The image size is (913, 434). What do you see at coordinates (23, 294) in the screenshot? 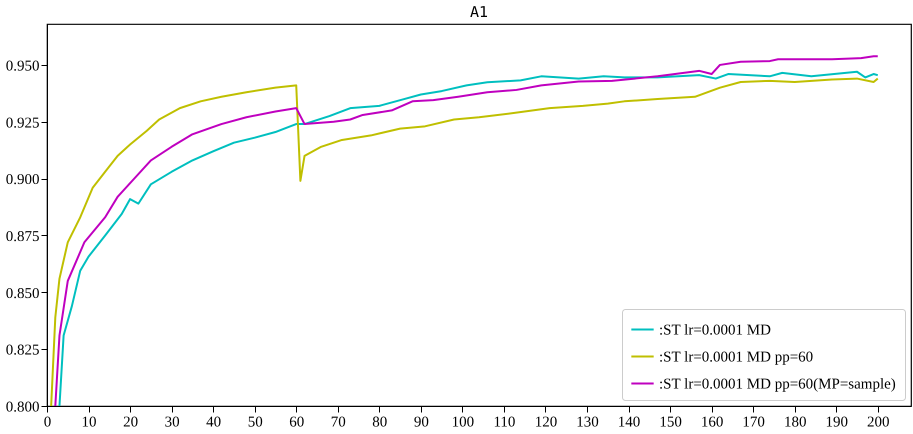
I see `y-tick-label: 0.850` at bounding box center [23, 294].